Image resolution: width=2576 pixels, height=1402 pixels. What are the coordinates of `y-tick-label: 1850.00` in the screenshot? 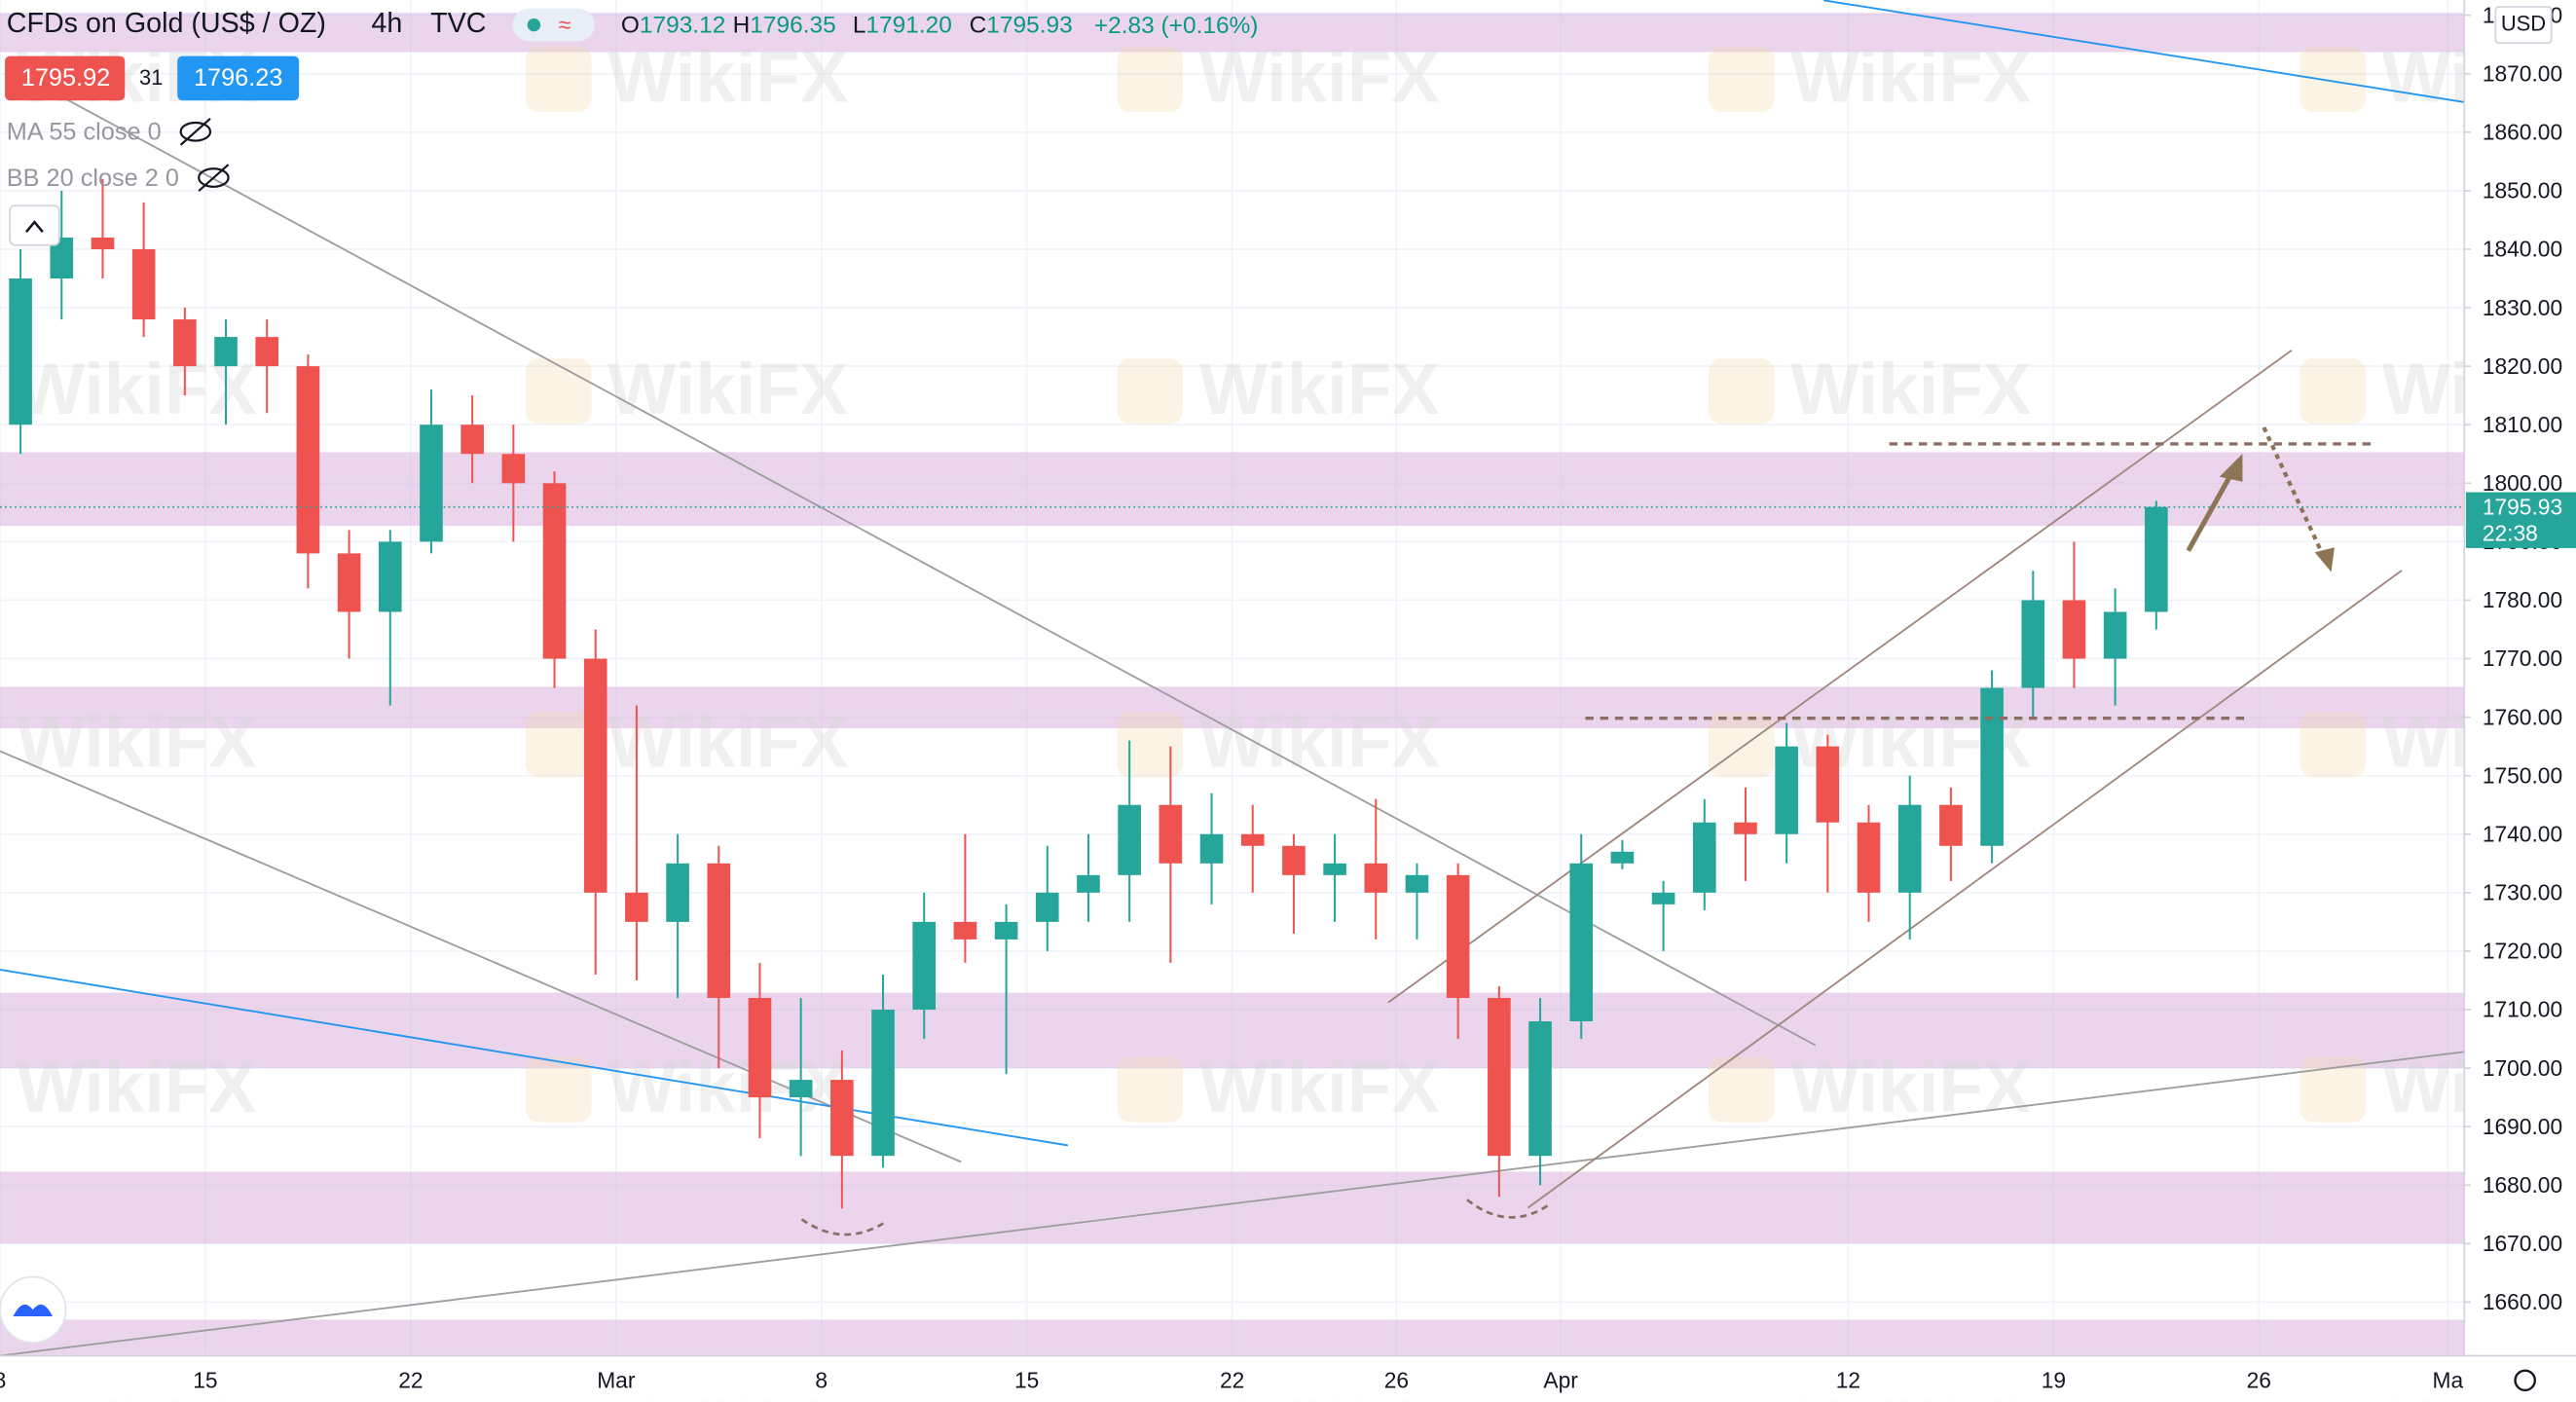 It's located at (2522, 190).